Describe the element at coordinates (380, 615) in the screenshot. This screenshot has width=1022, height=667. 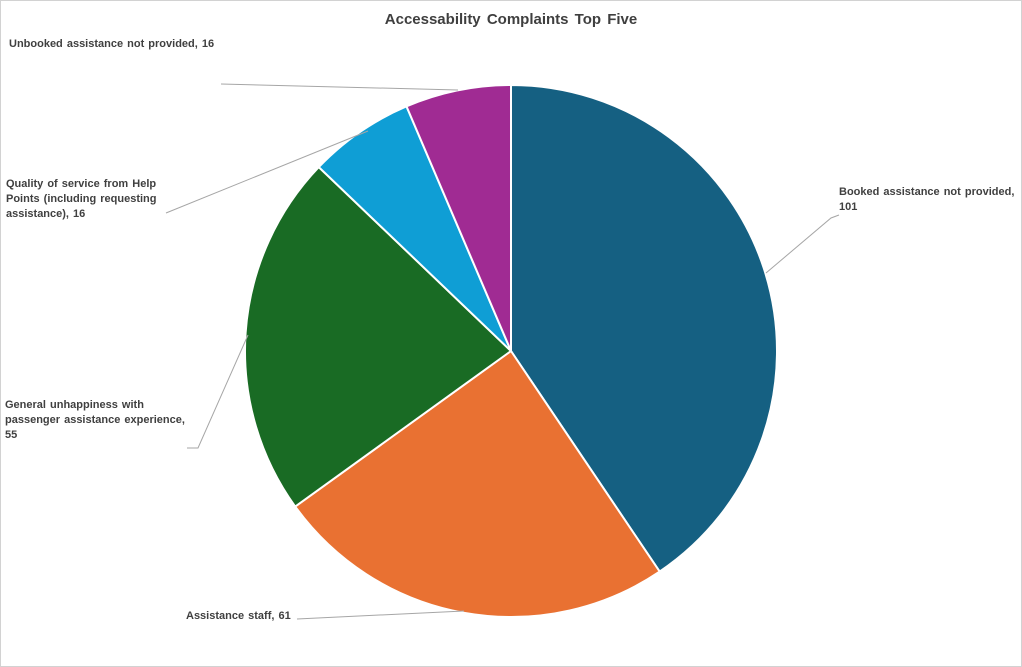
I see `leader-line-assistance` at that location.